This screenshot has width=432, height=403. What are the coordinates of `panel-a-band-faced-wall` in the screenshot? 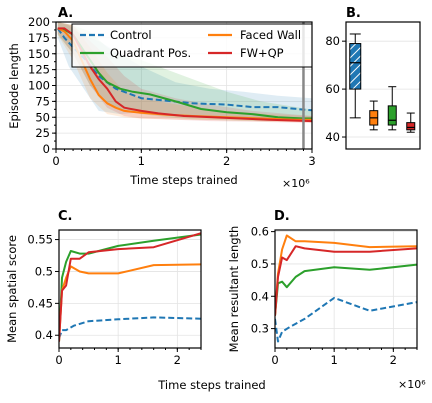 It's located at (184, 72).